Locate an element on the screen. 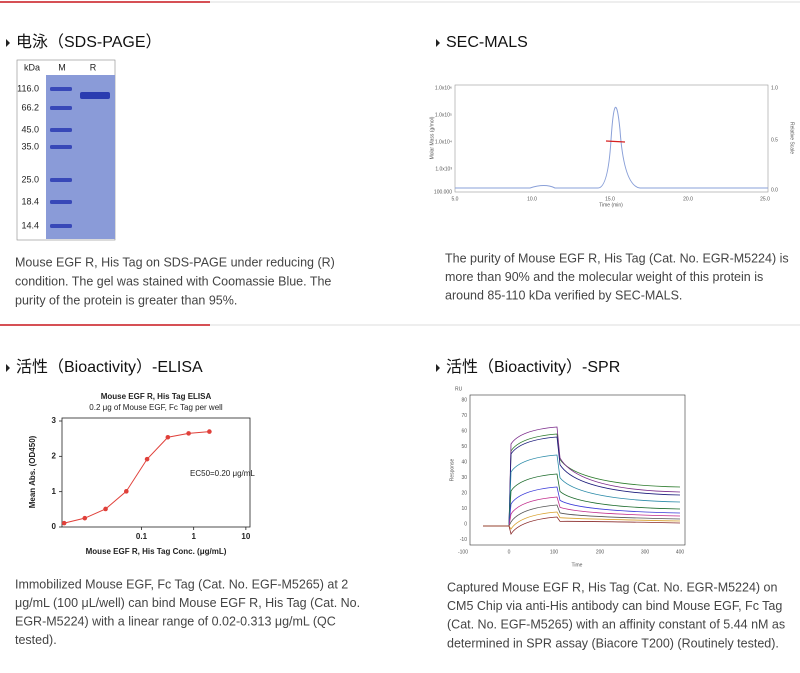 The image size is (800, 673). molar-mass-trace is located at coordinates (615, 141).